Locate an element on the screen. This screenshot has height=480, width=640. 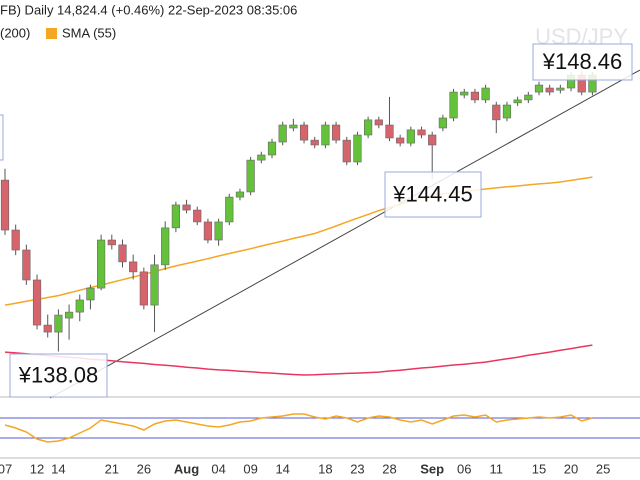
x-tick-label: 28 is located at coordinates (389, 468).